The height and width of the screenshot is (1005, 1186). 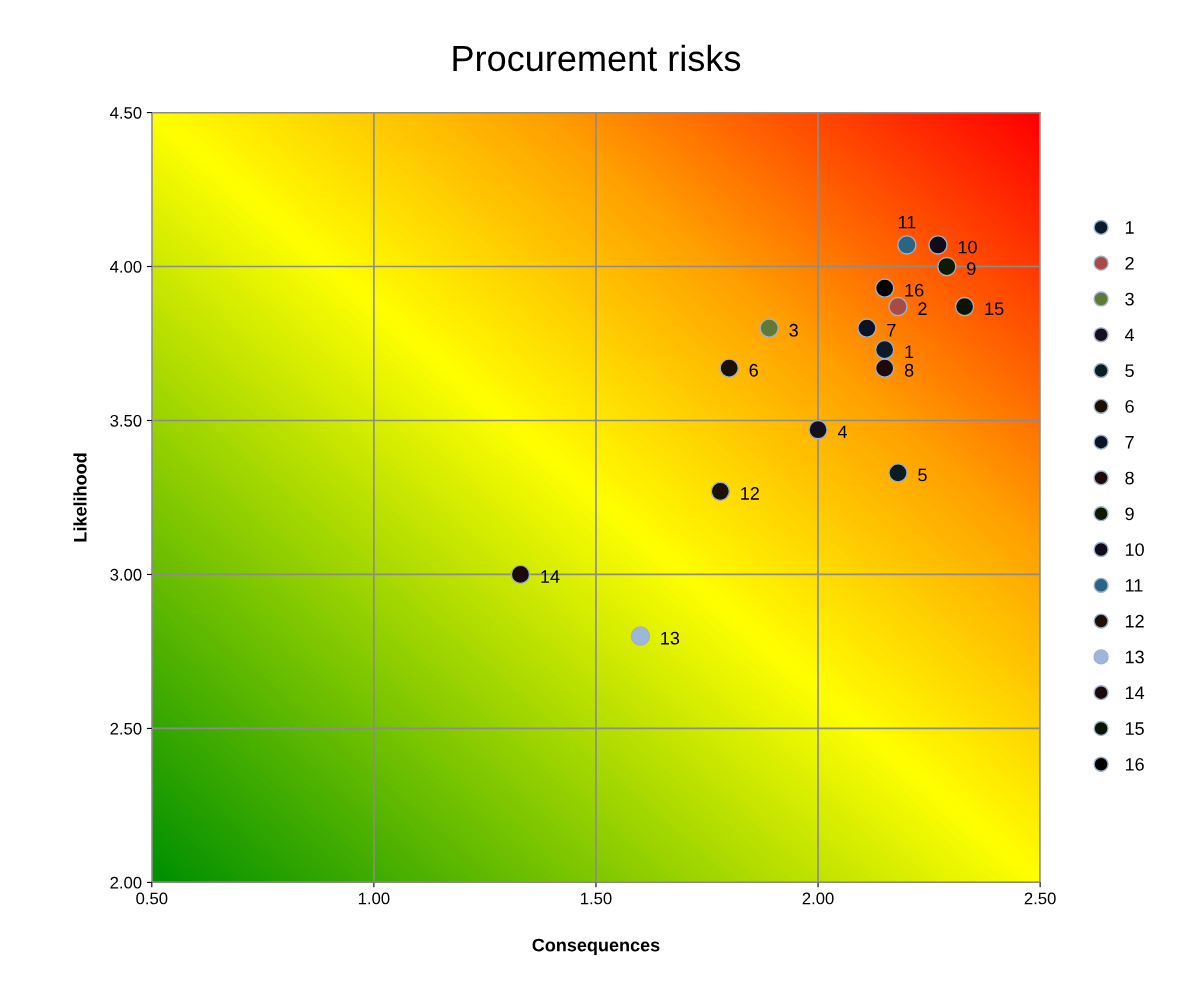 I want to click on x-tick-label: 2.00, so click(x=818, y=898).